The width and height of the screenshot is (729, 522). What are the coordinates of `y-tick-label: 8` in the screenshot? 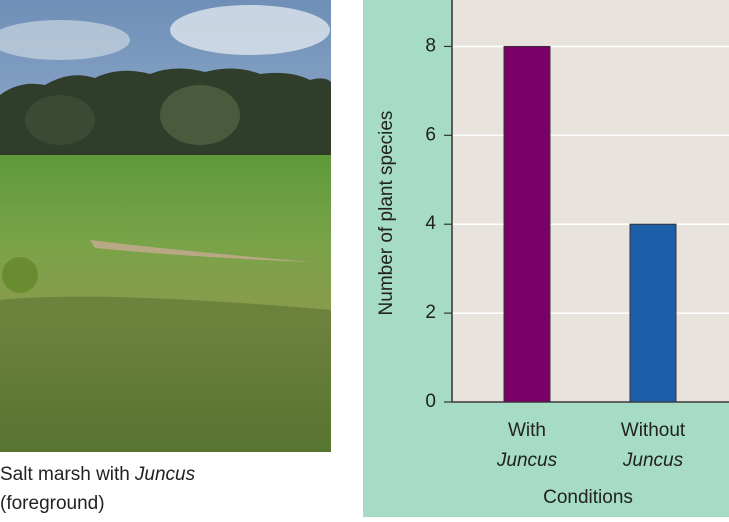 It's located at (430, 45).